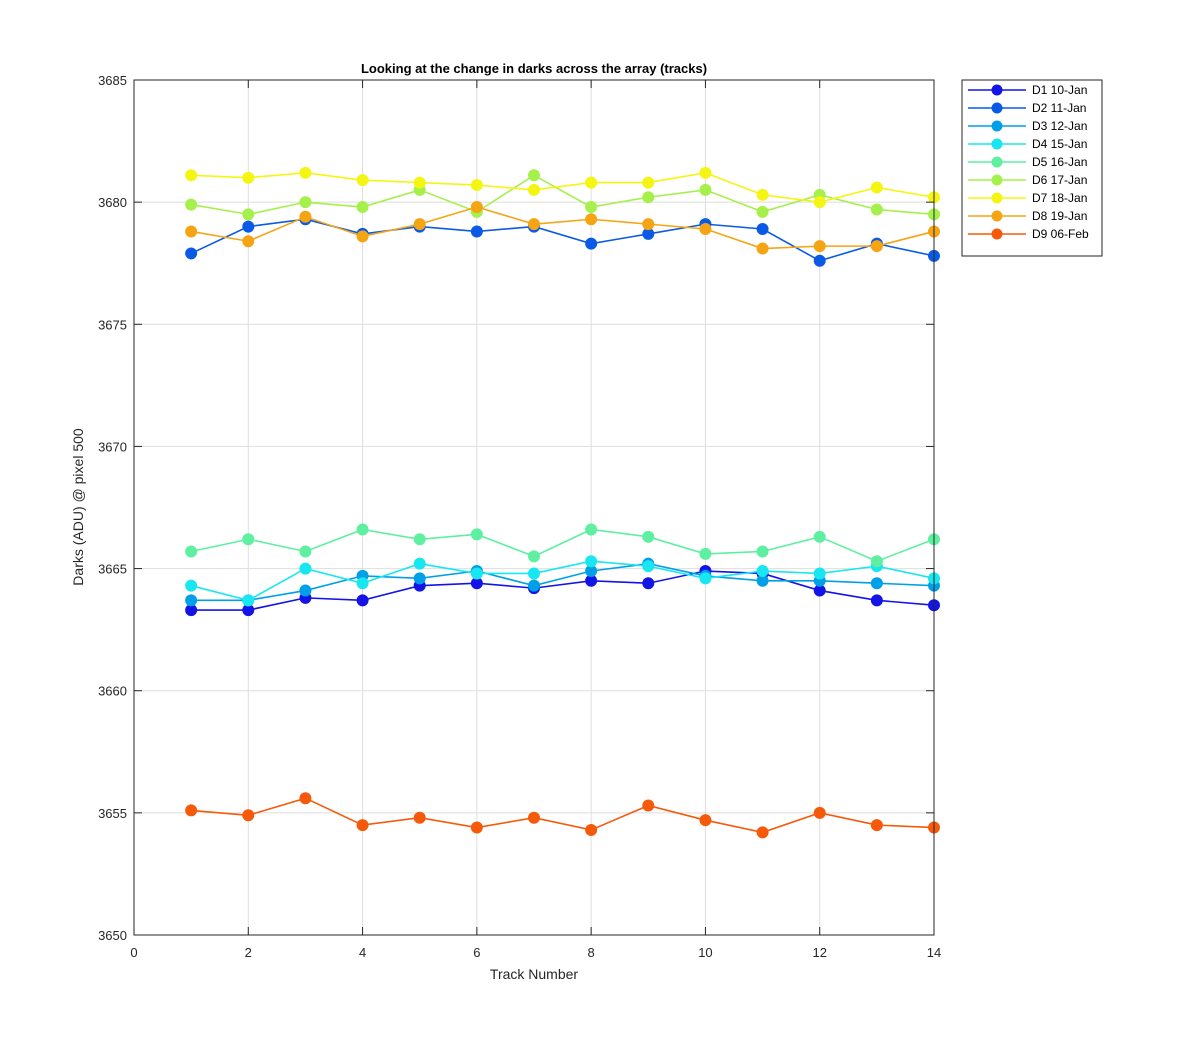 The width and height of the screenshot is (1200, 1050). What do you see at coordinates (1059, 216) in the screenshot?
I see `legend-label: D8 19-Jan` at bounding box center [1059, 216].